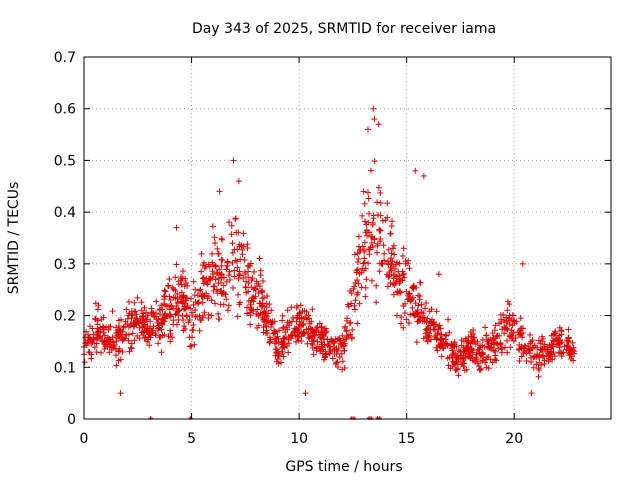 The height and width of the screenshot is (480, 640). What do you see at coordinates (65, 213) in the screenshot?
I see `y-tick-label: 0.4` at bounding box center [65, 213].